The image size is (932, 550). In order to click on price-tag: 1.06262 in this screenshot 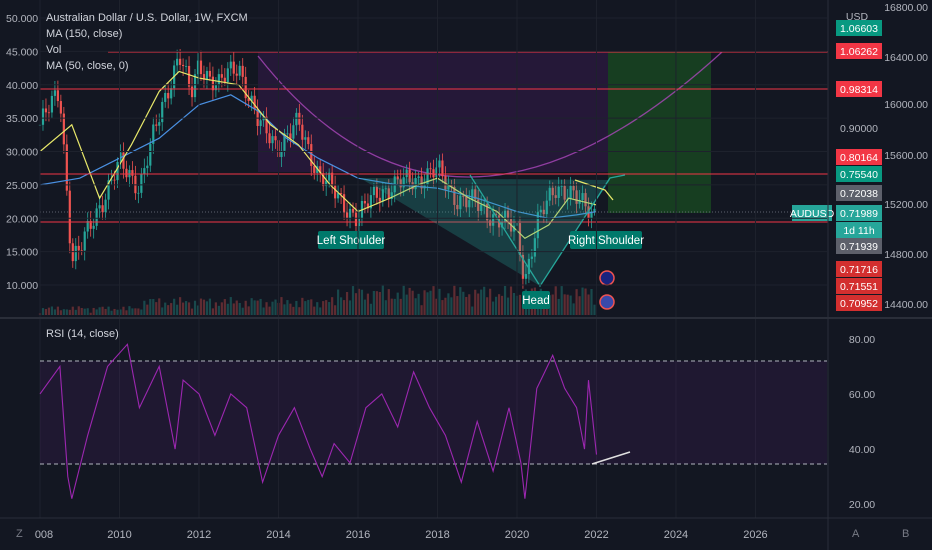, I will do `click(859, 52)`.